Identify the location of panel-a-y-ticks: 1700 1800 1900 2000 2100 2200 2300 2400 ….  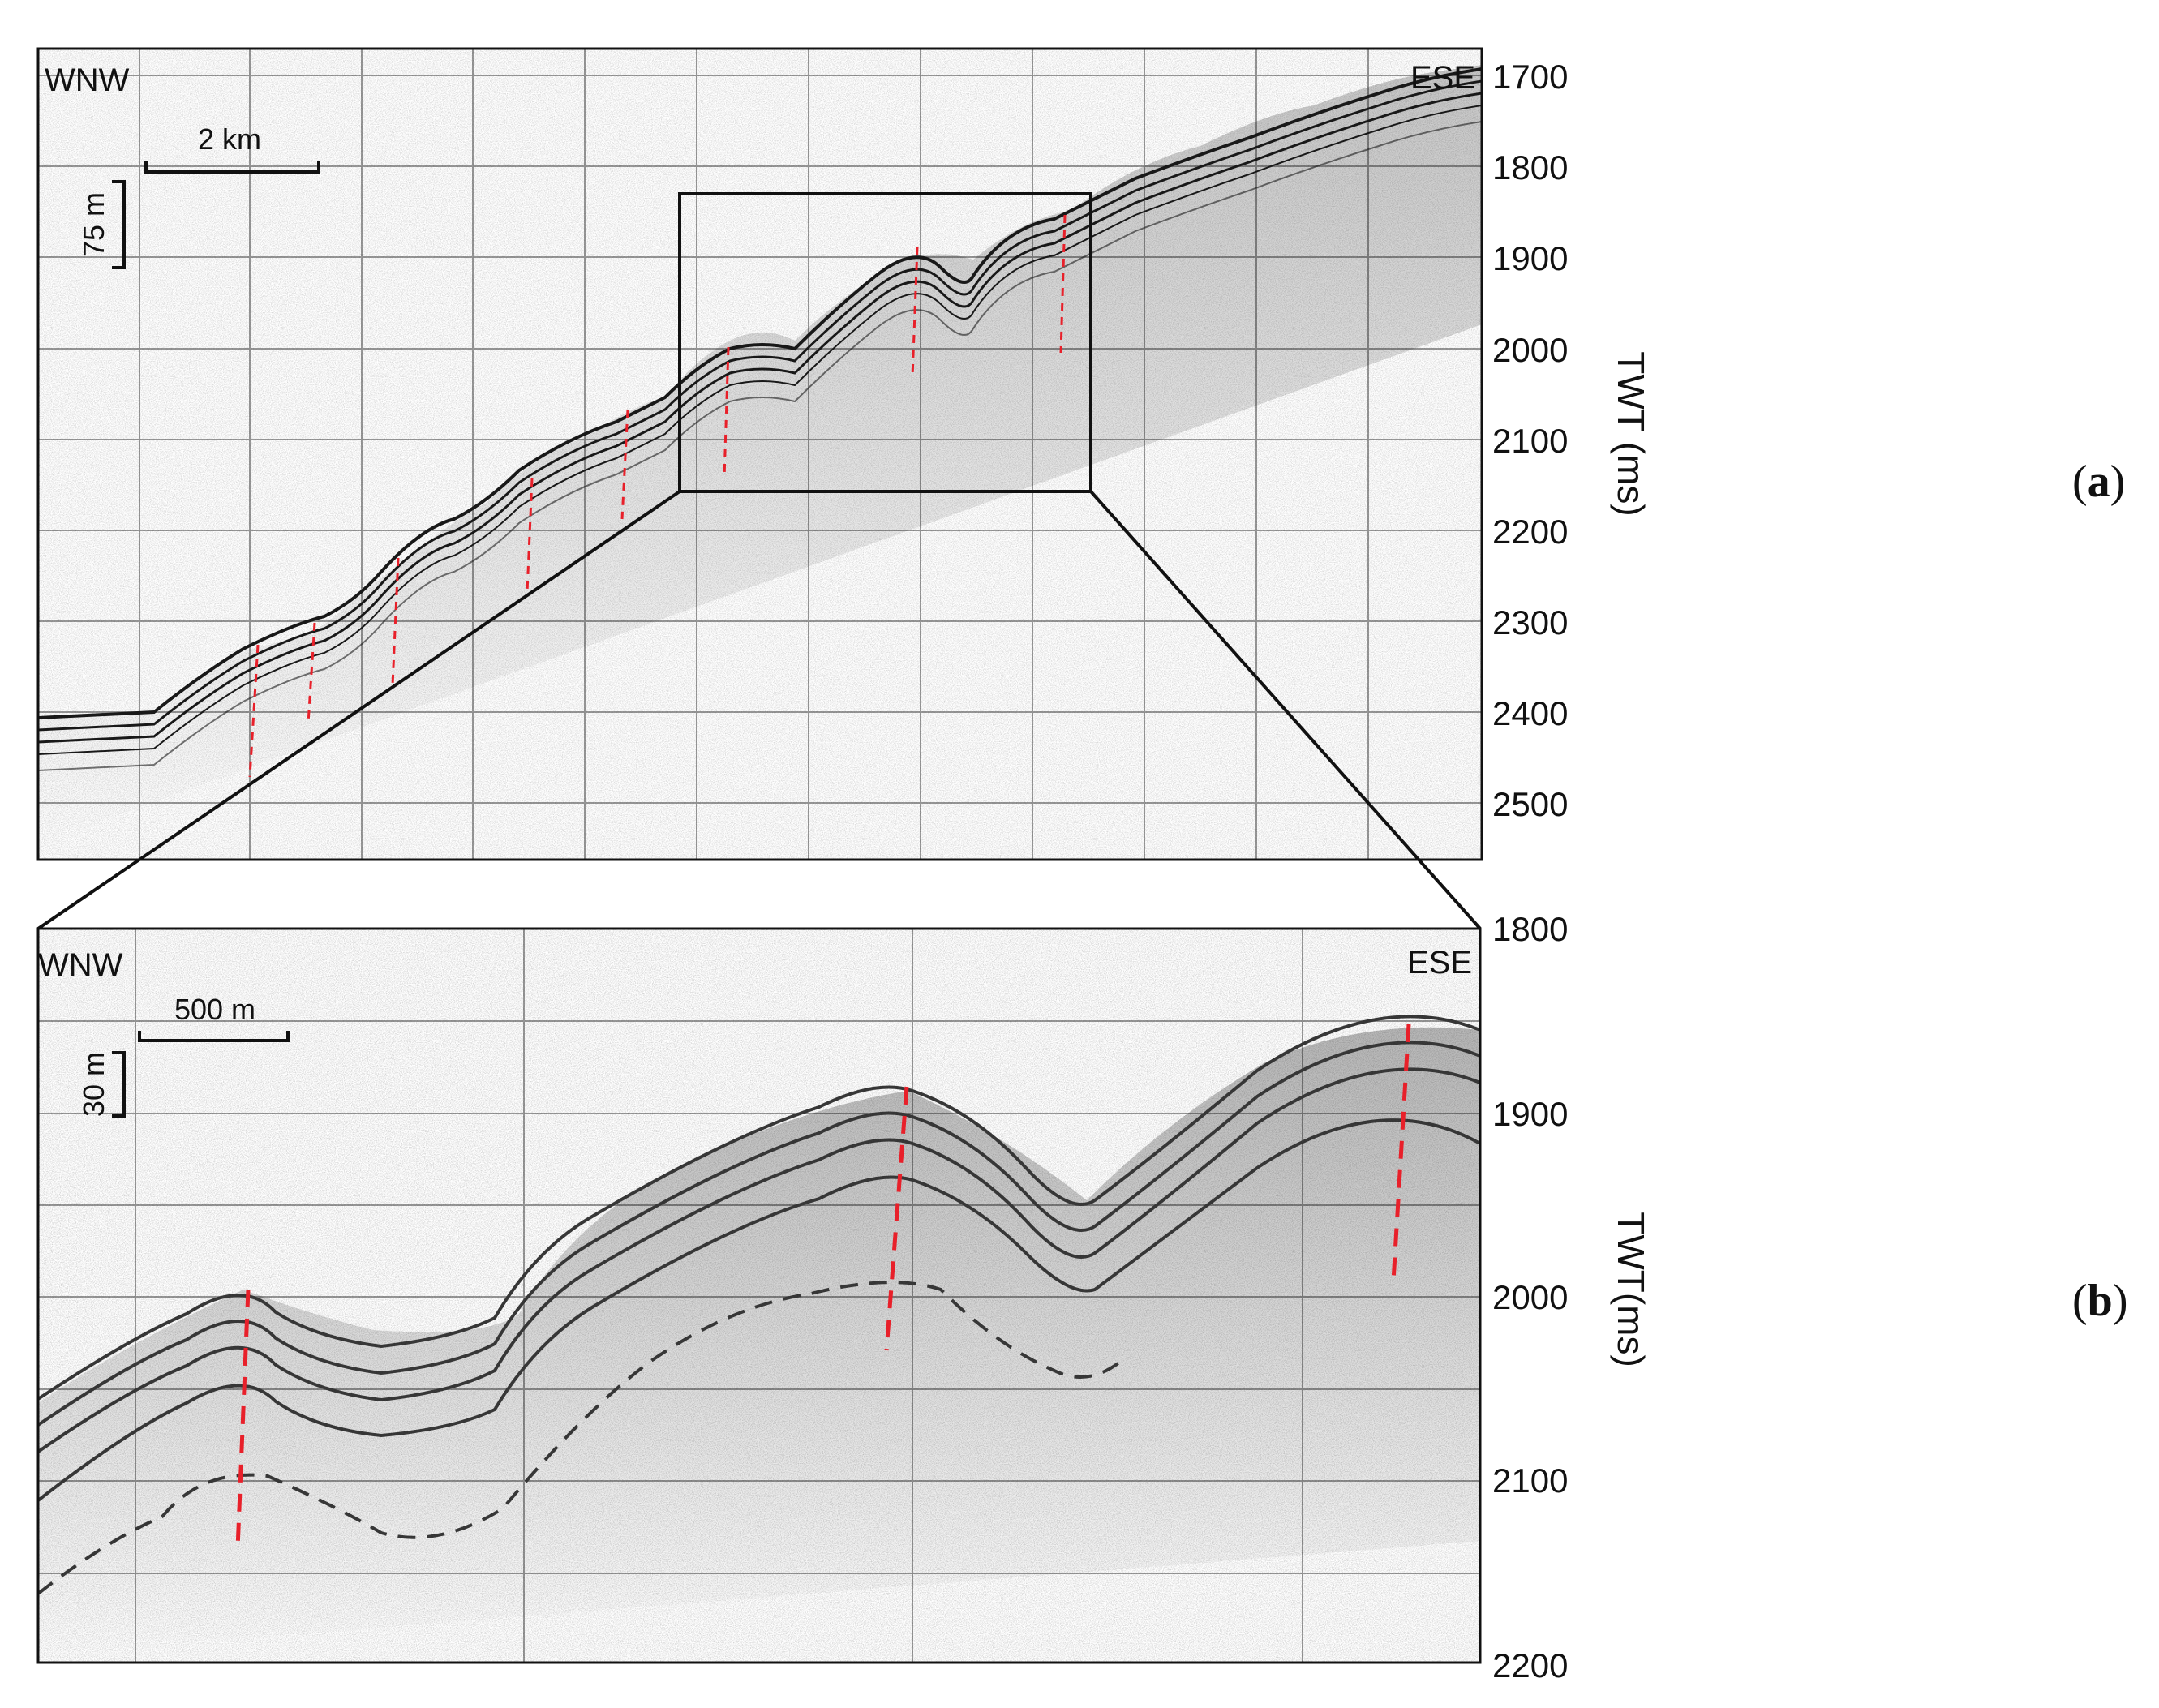
(1530, 440).